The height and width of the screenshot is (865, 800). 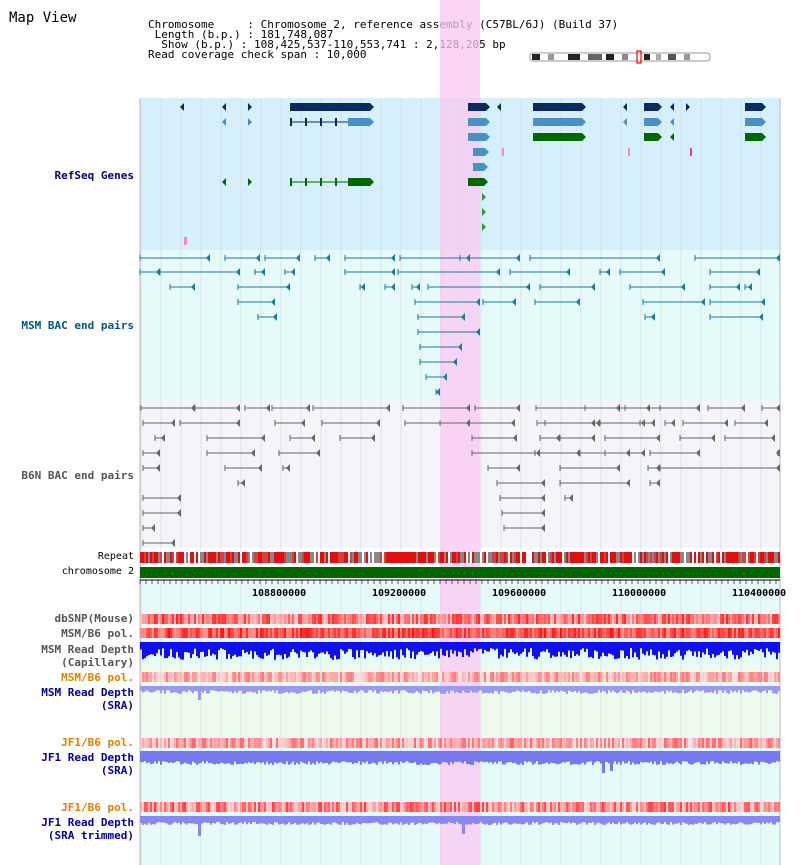 What do you see at coordinates (67, 829) in the screenshot?
I see `jf1-depth-trimmed-label: JF1 Read Depth (SRA trimmed)` at bounding box center [67, 829].